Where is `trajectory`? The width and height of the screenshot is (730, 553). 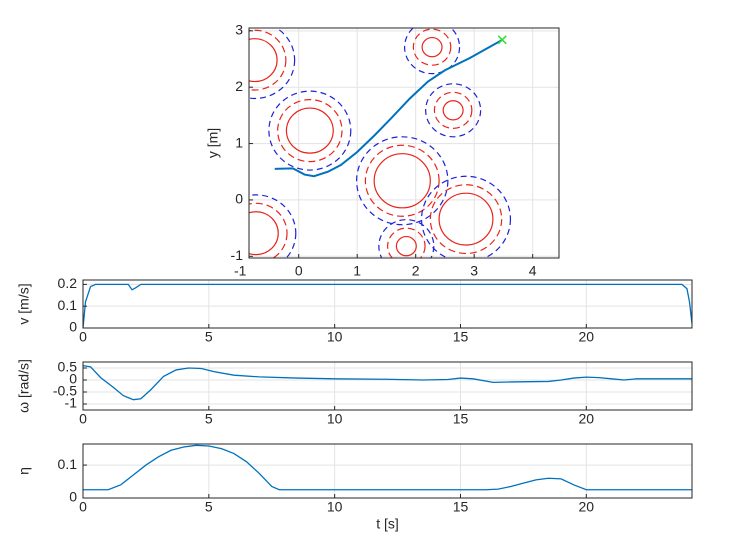
trajectory is located at coordinates (388, 108).